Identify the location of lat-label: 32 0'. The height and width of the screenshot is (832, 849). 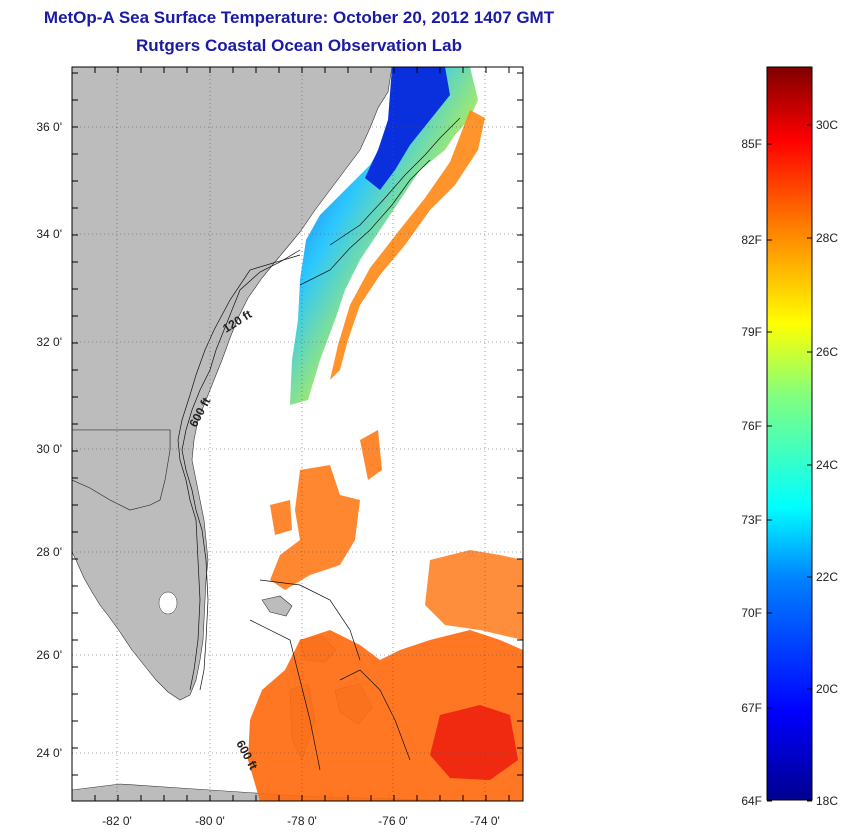
(49, 342).